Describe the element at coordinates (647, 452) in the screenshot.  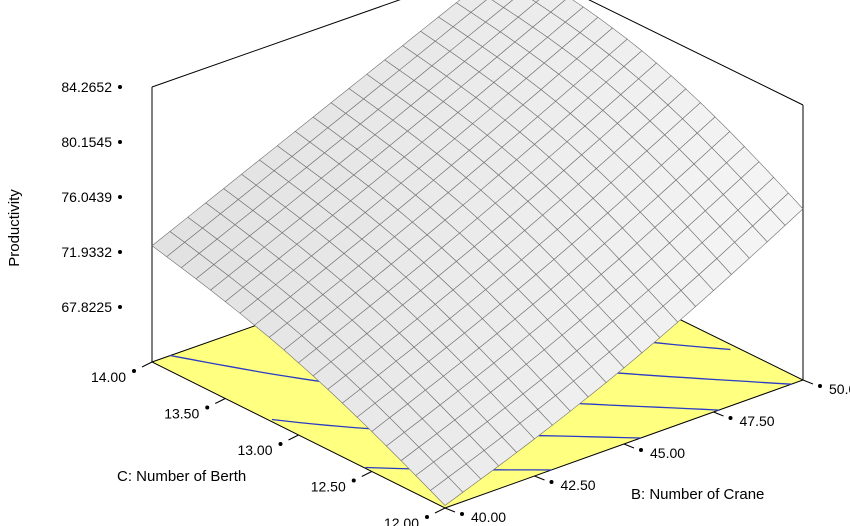
I see `crane-axis: 40.00 42.50 45.00 47.50 50.00` at that location.